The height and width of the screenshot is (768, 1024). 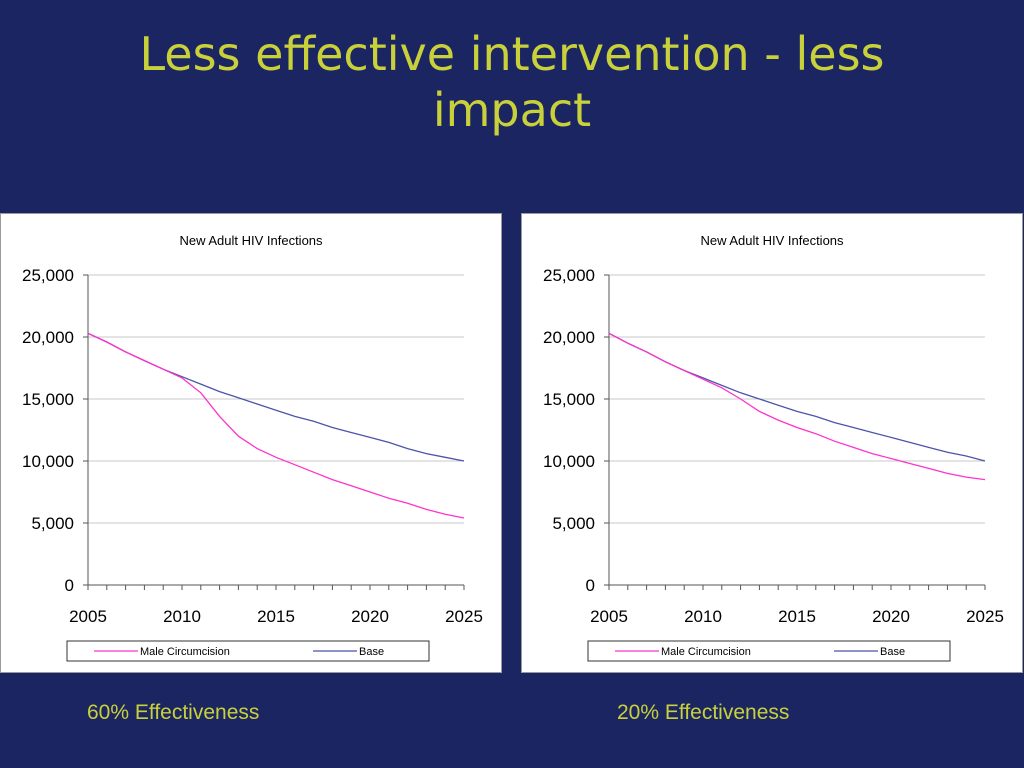 What do you see at coordinates (703, 712) in the screenshot?
I see `caption-right: 20% Effectiveness` at bounding box center [703, 712].